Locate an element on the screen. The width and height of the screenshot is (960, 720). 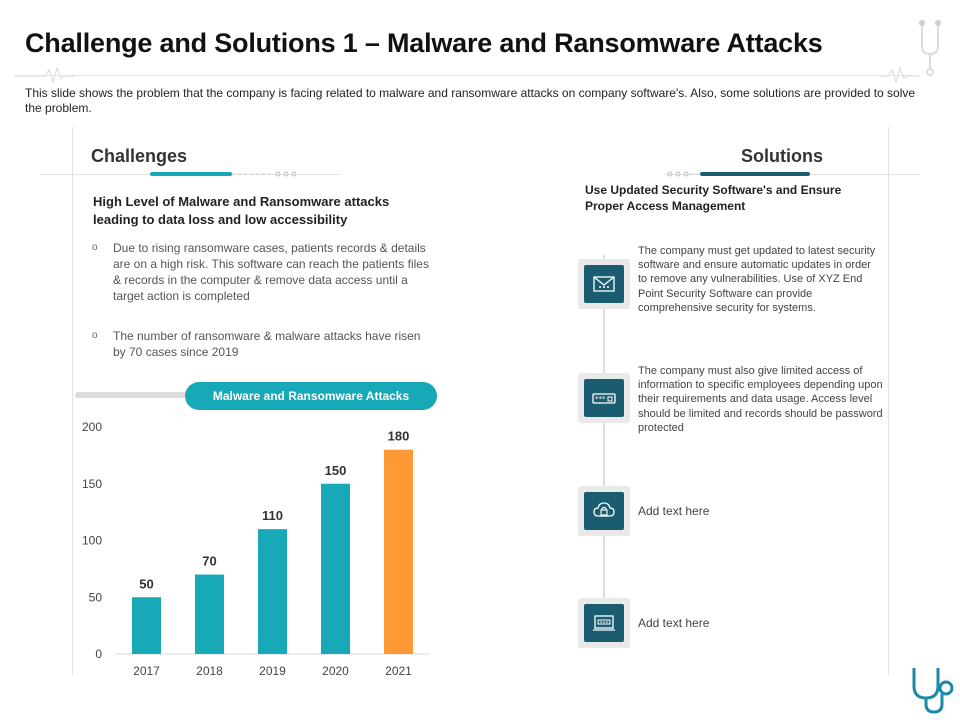
stethoscope-bottom-icon is located at coordinates (933, 691).